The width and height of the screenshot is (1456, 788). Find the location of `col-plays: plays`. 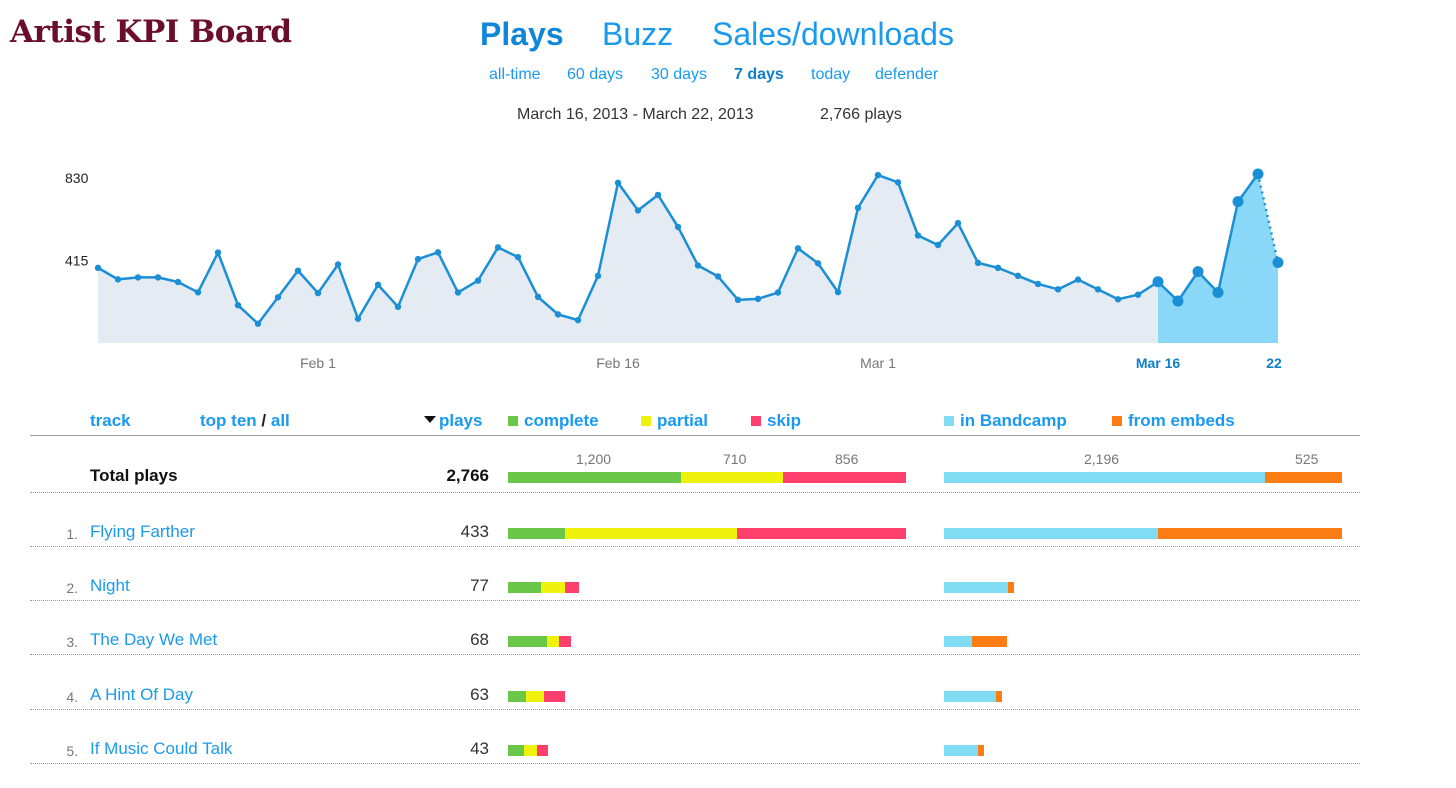

col-plays: plays is located at coordinates (452, 421).